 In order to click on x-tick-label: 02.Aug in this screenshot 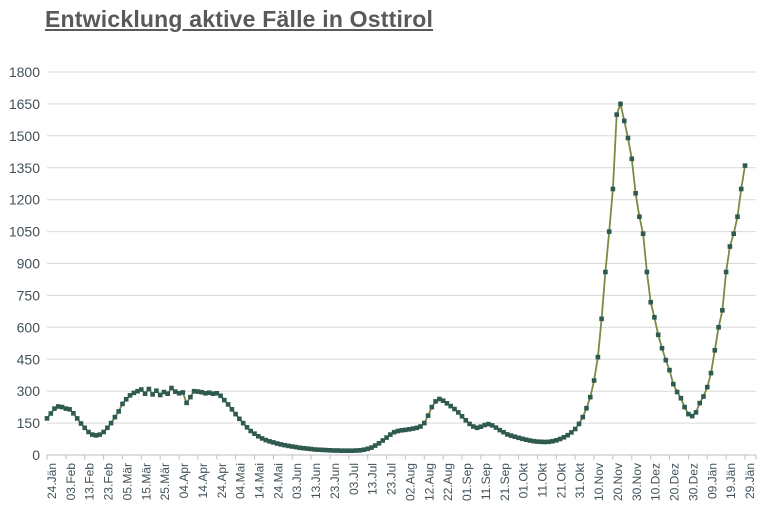, I will do `click(410, 482)`.